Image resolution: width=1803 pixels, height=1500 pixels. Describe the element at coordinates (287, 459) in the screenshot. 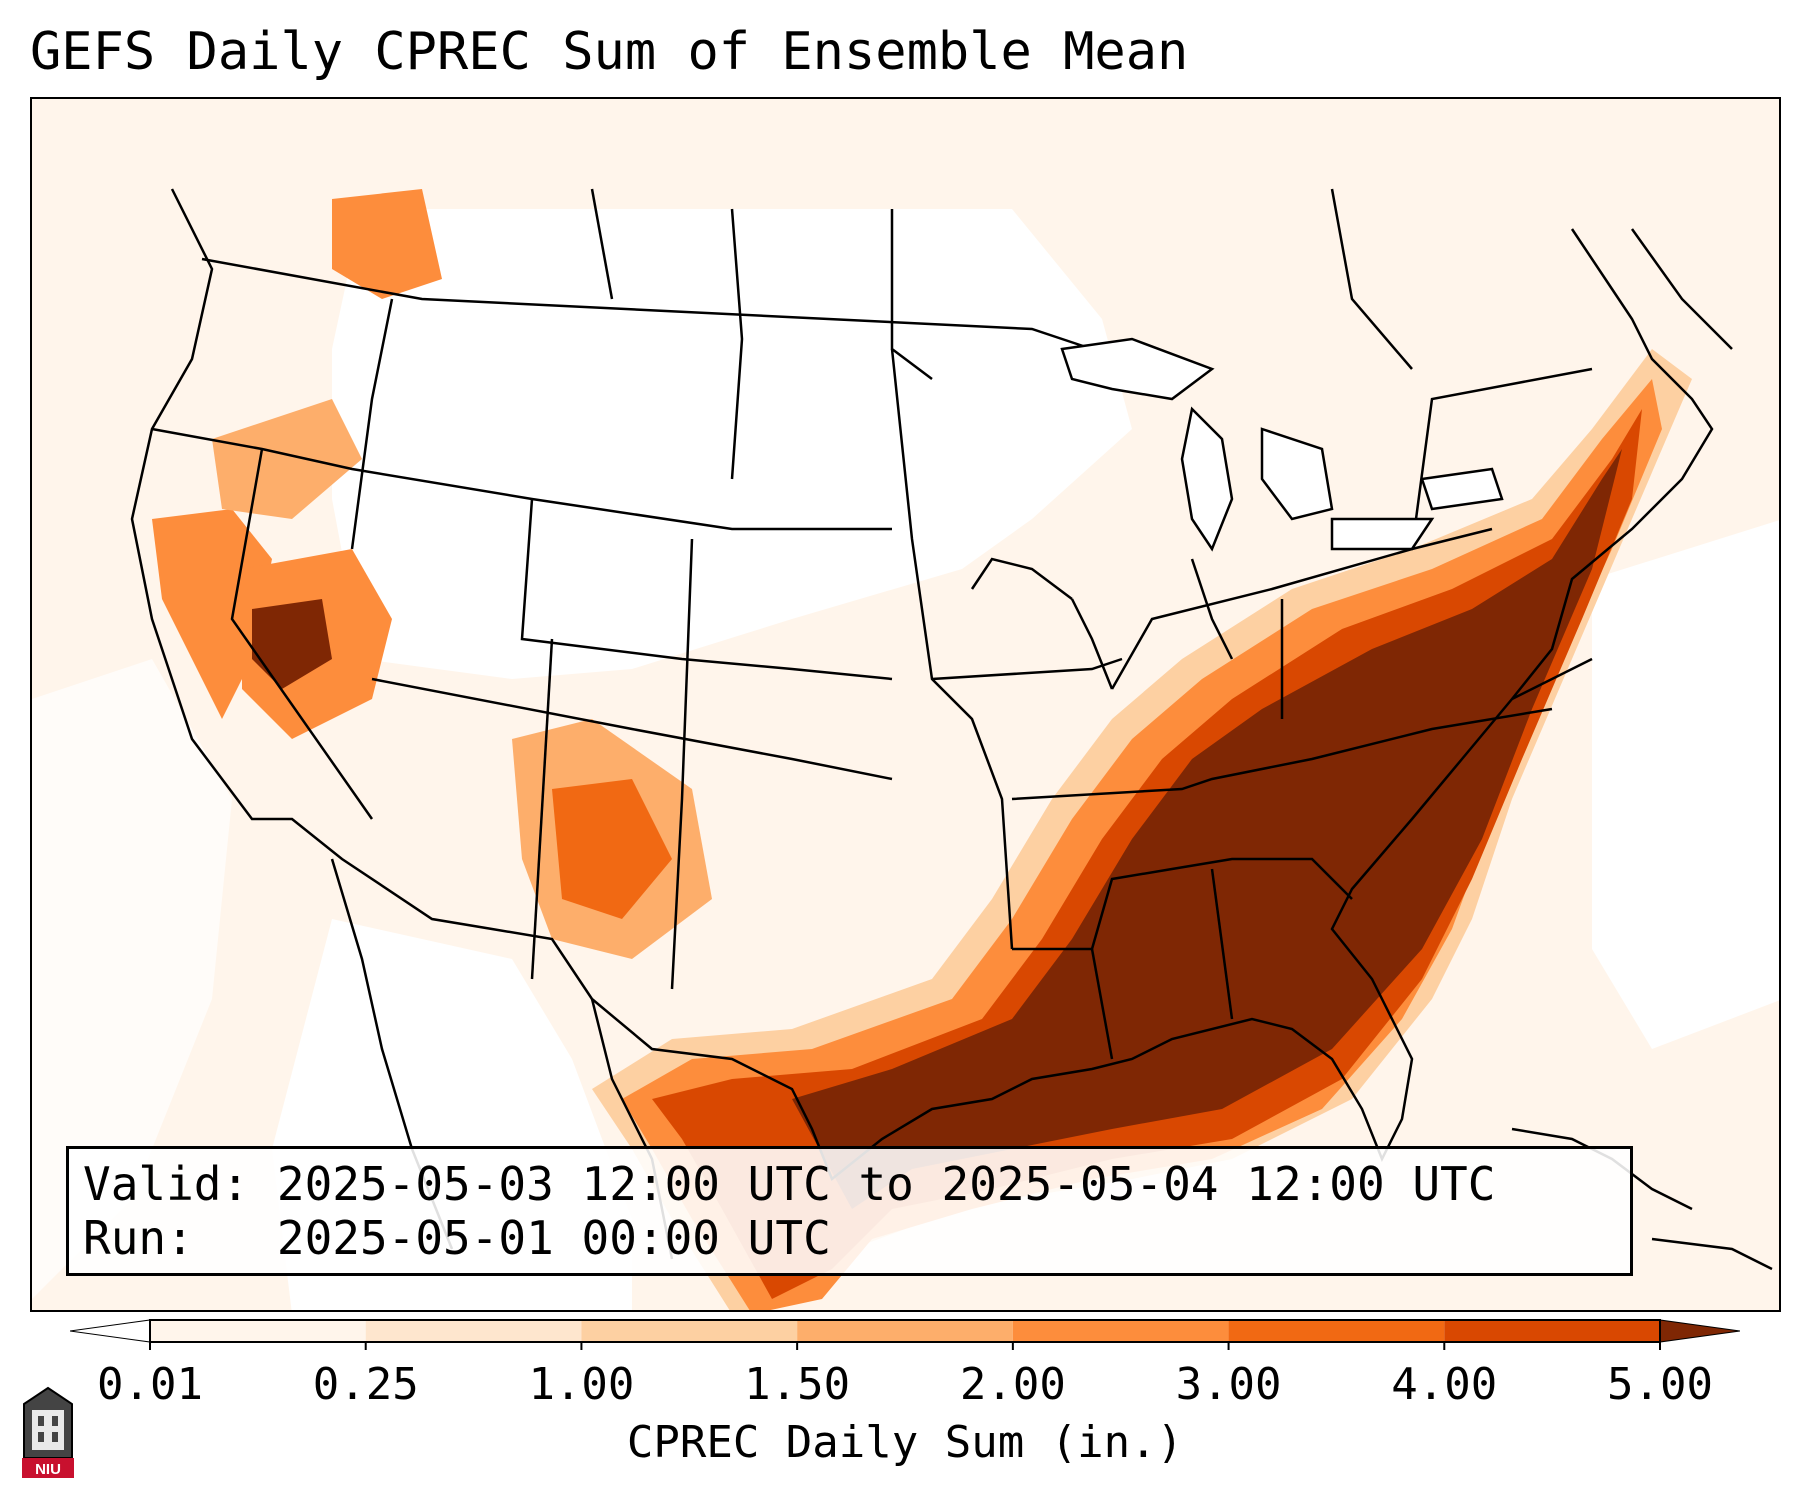

I see `precip-oregon` at that location.